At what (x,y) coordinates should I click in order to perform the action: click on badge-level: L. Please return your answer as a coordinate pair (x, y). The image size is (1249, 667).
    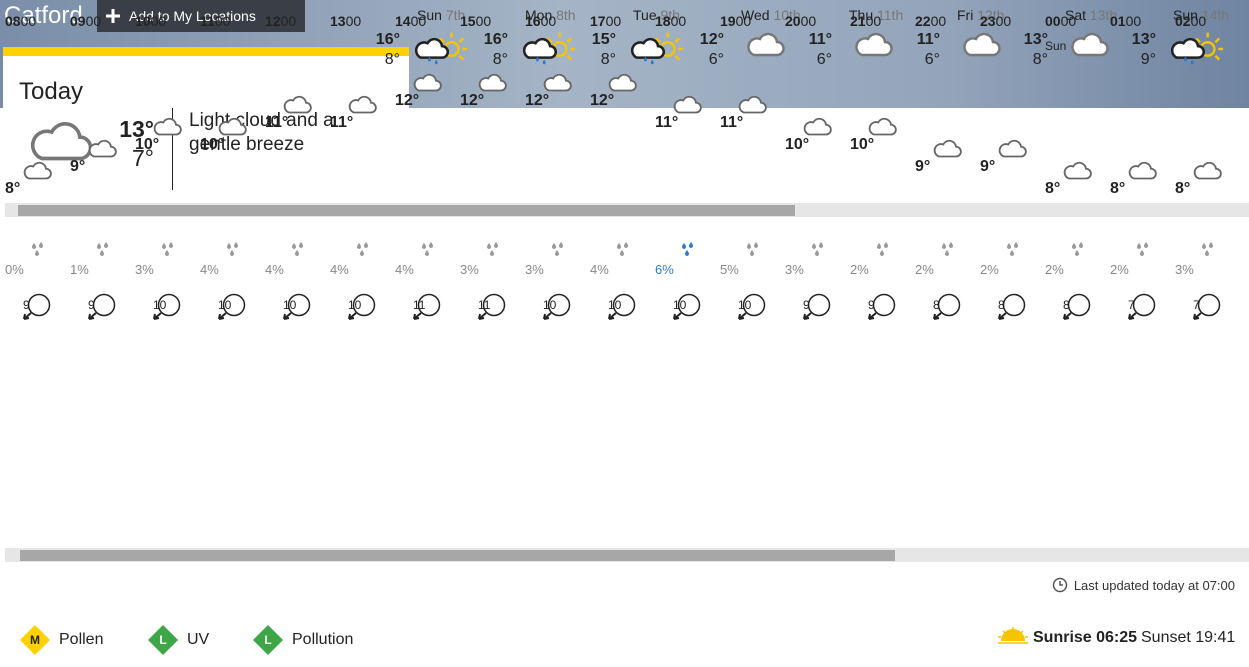
    Looking at the image, I should click on (268, 640).